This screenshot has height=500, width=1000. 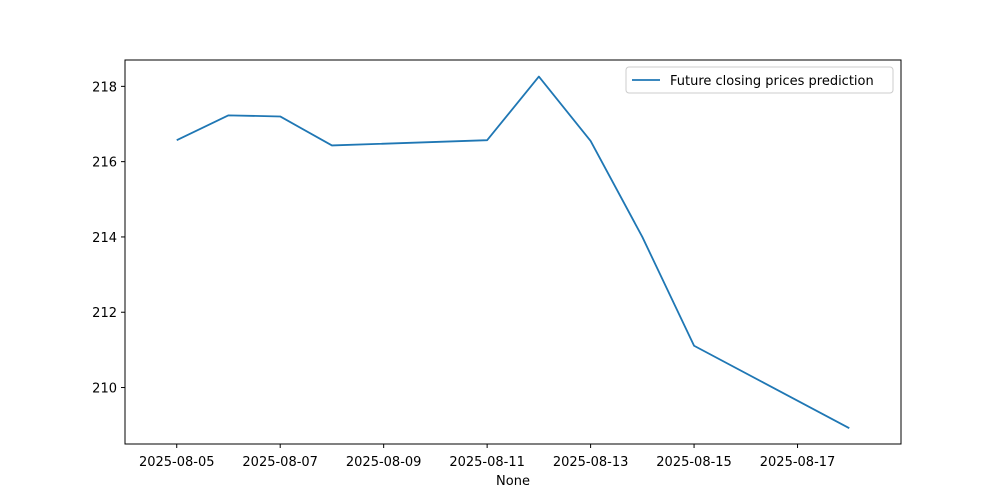 I want to click on x-axis-label: None, so click(x=513, y=481).